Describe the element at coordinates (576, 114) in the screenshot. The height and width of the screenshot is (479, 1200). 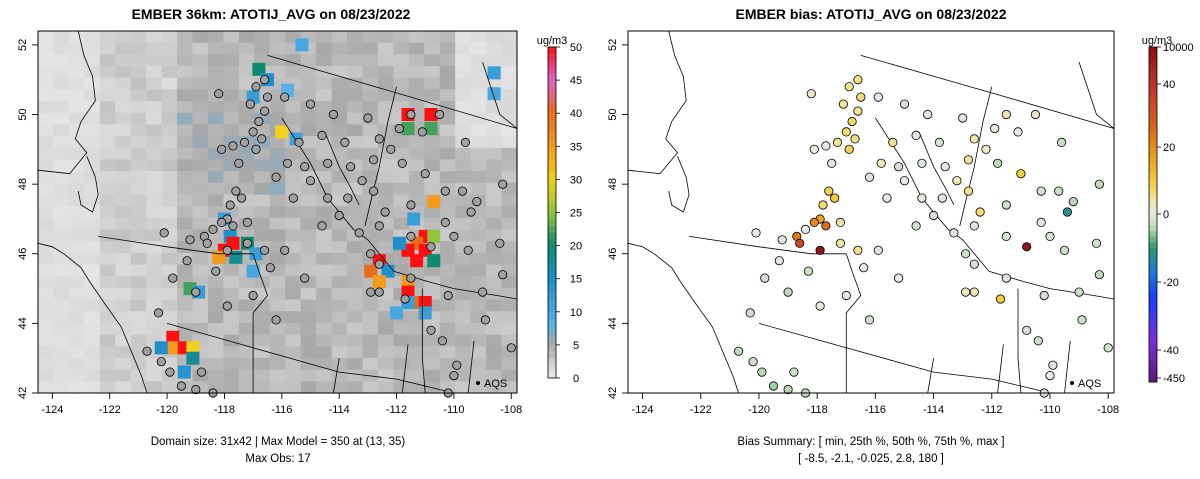
I see `colorbar-tick-label: 40` at that location.